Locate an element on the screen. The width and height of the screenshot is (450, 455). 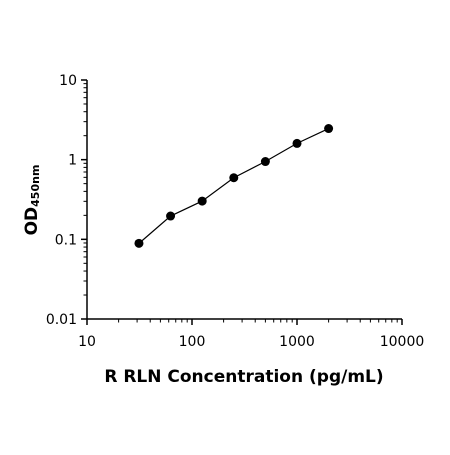
y-tick-label: 0.1 is located at coordinates (66, 240).